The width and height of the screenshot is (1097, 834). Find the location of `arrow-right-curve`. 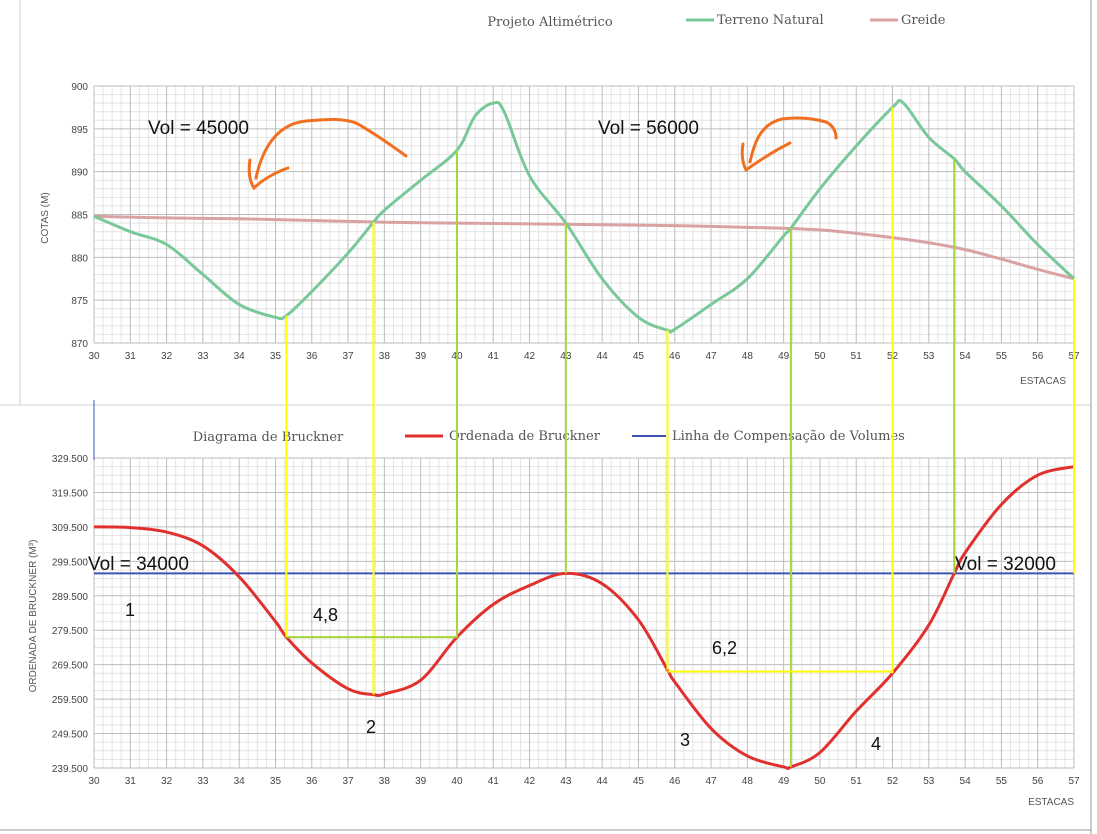

arrow-right-curve is located at coordinates (793, 140).